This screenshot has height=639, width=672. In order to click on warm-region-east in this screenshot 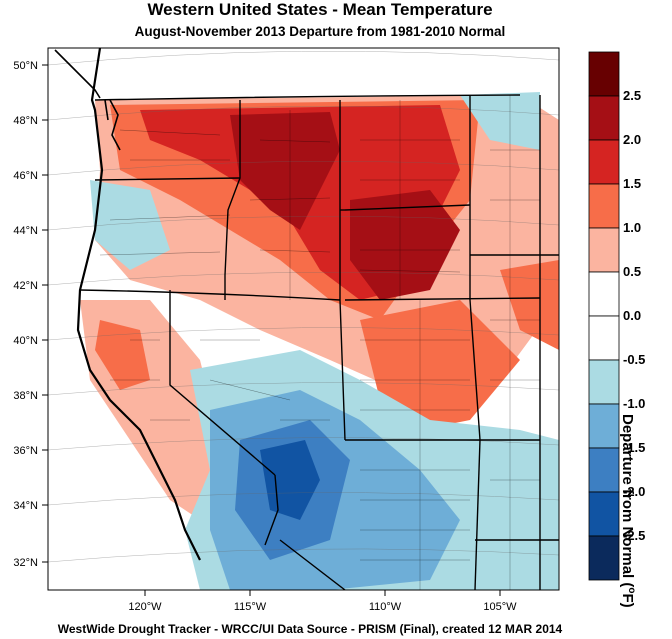, I will do `click(529, 305)`.